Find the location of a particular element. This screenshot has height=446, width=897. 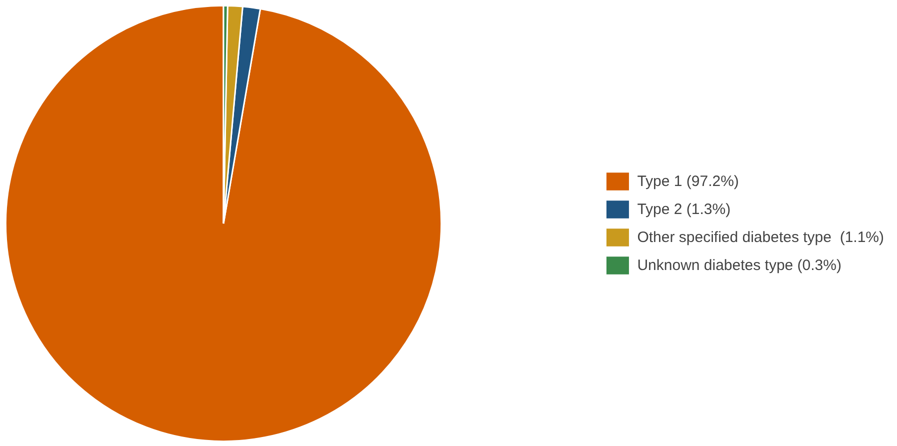

legend-label: Unknown diabetes type (0.3%) is located at coordinates (739, 265).